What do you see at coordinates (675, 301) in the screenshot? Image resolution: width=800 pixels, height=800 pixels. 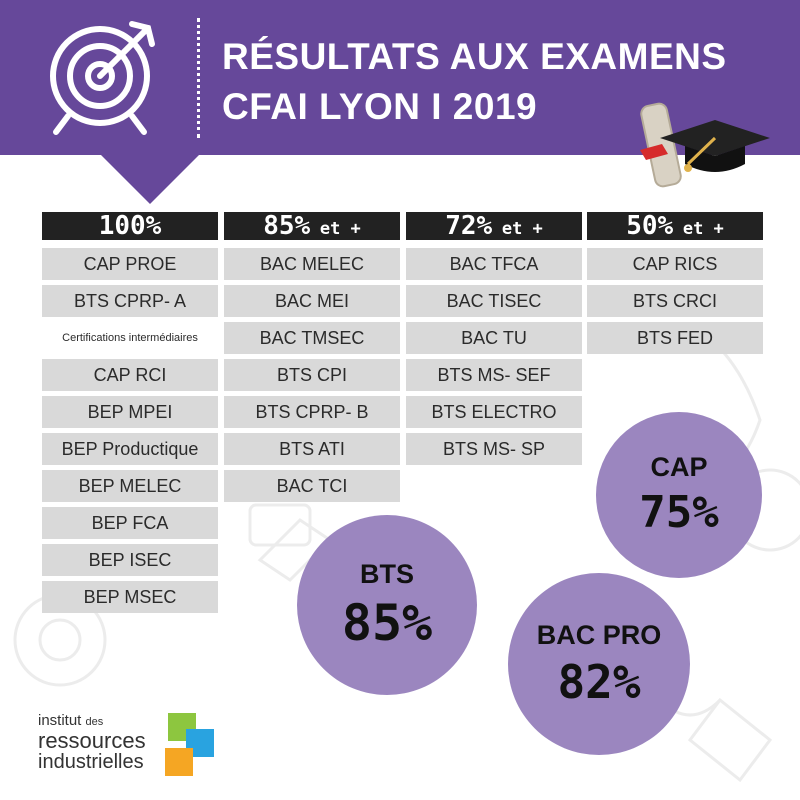 I see `list-item: BTS CRCI` at bounding box center [675, 301].